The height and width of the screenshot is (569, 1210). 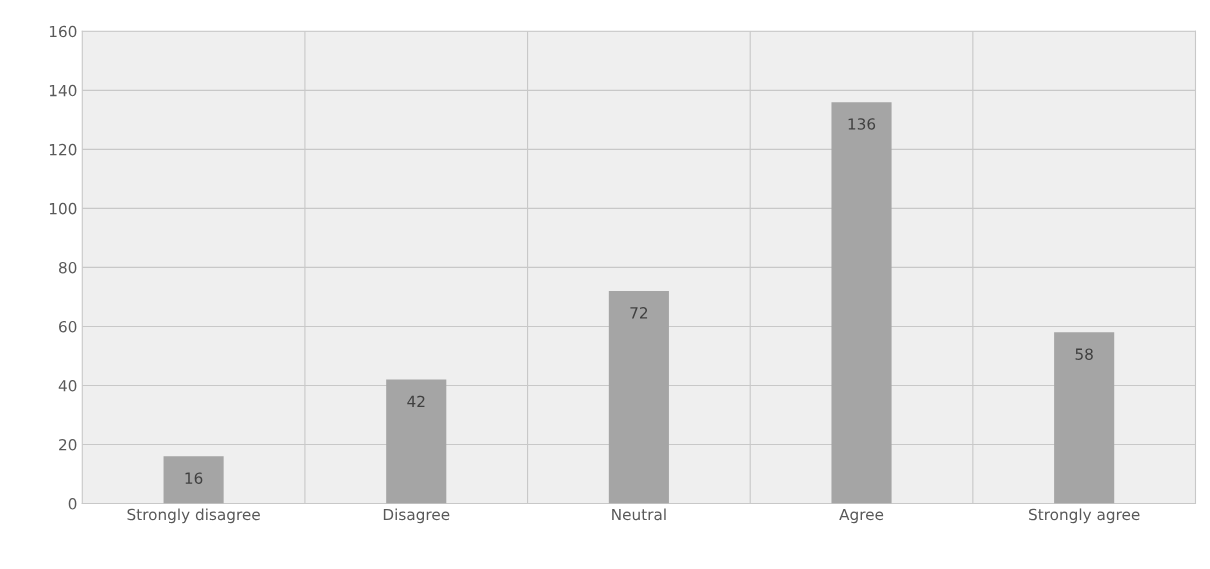 I want to click on y-tick-label: 40, so click(x=67, y=385).